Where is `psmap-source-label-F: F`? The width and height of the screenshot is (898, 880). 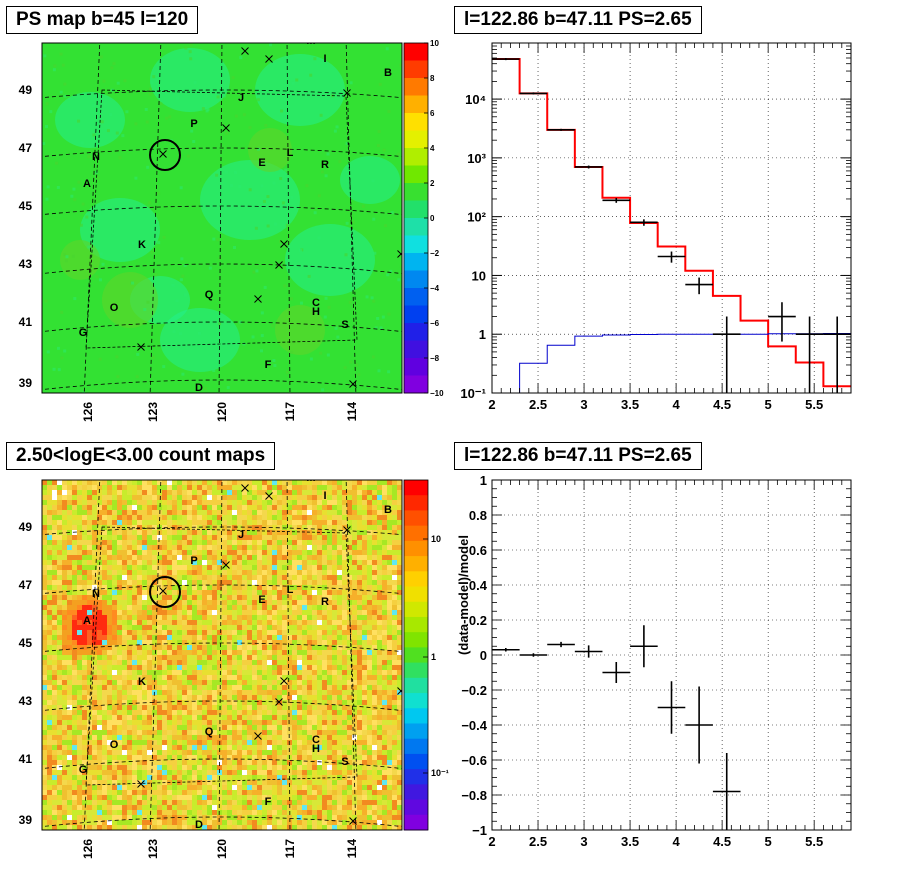 psmap-source-label-F: F is located at coordinates (268, 365).